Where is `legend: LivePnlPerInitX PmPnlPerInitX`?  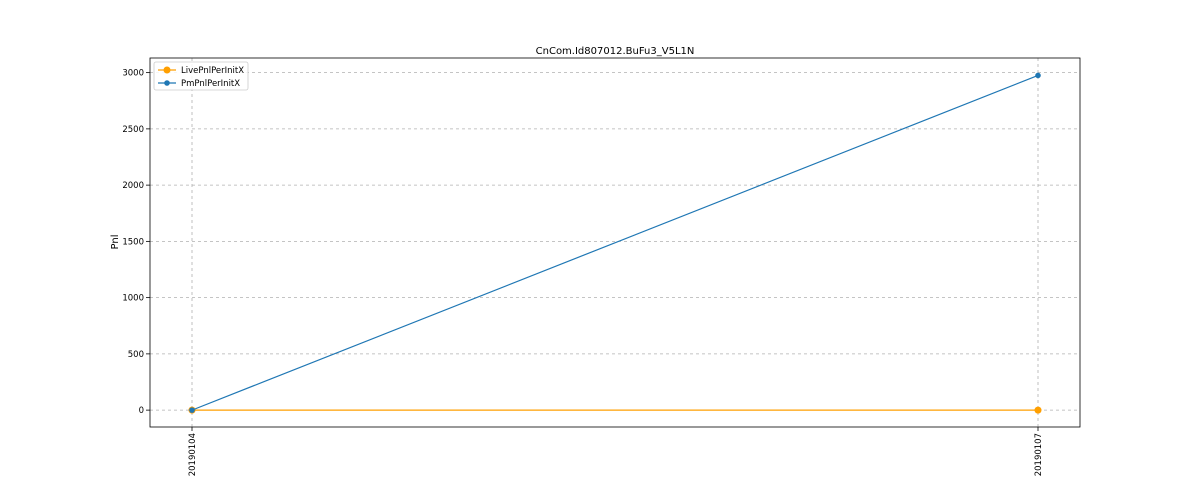
legend: LivePnlPerInitX PmPnlPerInitX is located at coordinates (201, 76).